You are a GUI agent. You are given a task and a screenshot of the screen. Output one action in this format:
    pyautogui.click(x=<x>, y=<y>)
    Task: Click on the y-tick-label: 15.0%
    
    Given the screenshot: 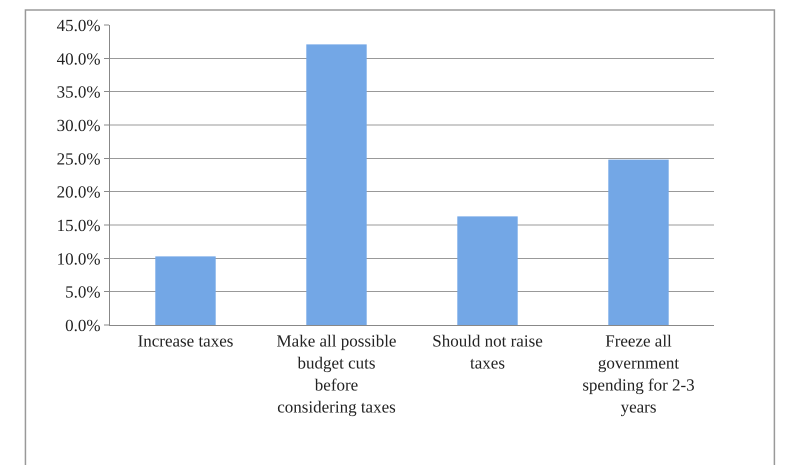 What is the action you would take?
    pyautogui.click(x=78, y=225)
    